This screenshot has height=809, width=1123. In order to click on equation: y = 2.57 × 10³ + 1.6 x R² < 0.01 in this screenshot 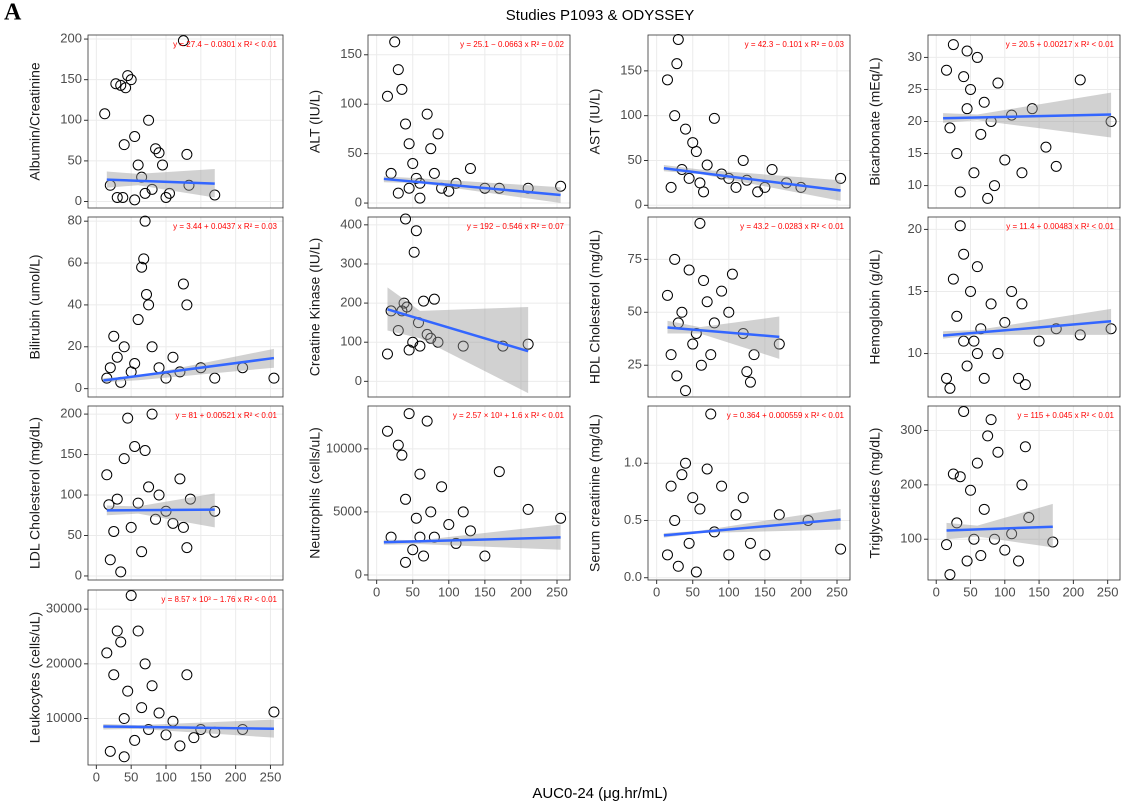, I will do `click(509, 415)`.